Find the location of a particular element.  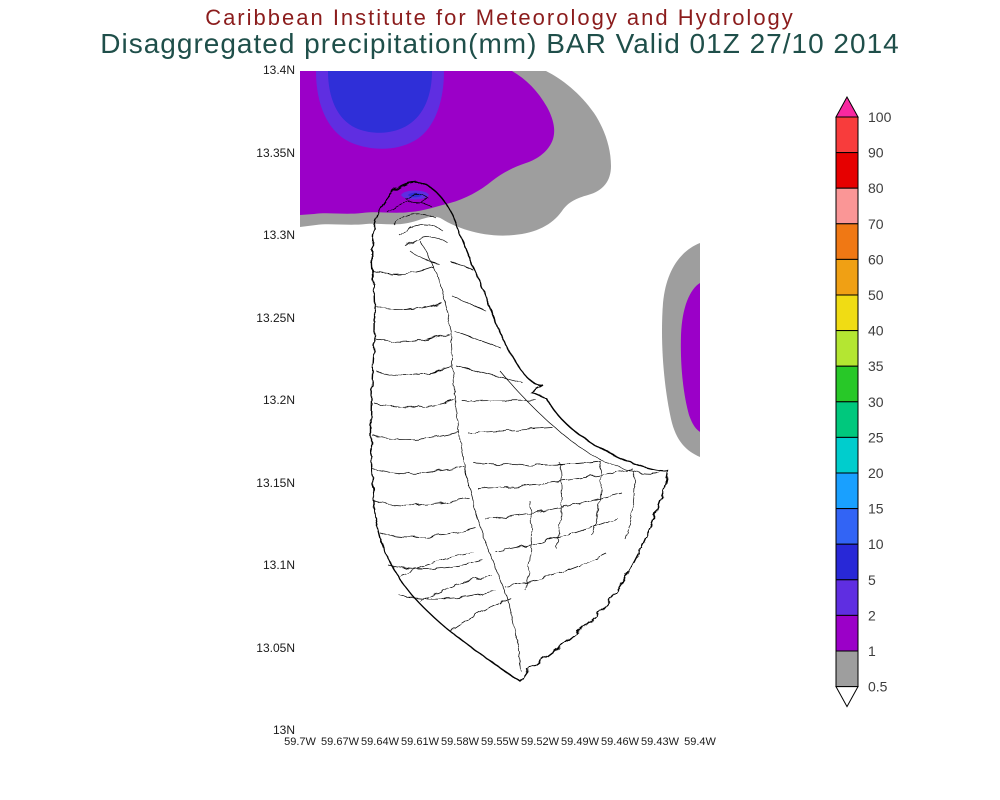

x-axis-label: 59.7W is located at coordinates (300, 742).